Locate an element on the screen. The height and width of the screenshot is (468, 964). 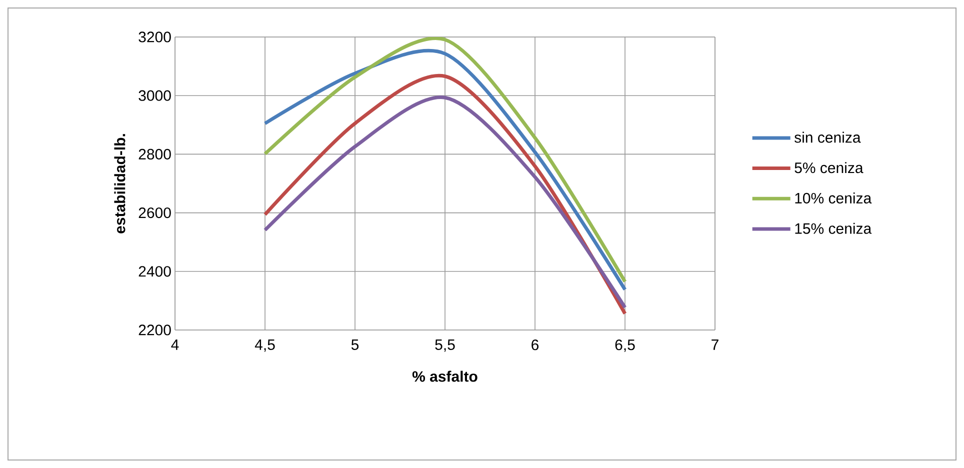
y-tick-label: 2800 is located at coordinates (154, 154).